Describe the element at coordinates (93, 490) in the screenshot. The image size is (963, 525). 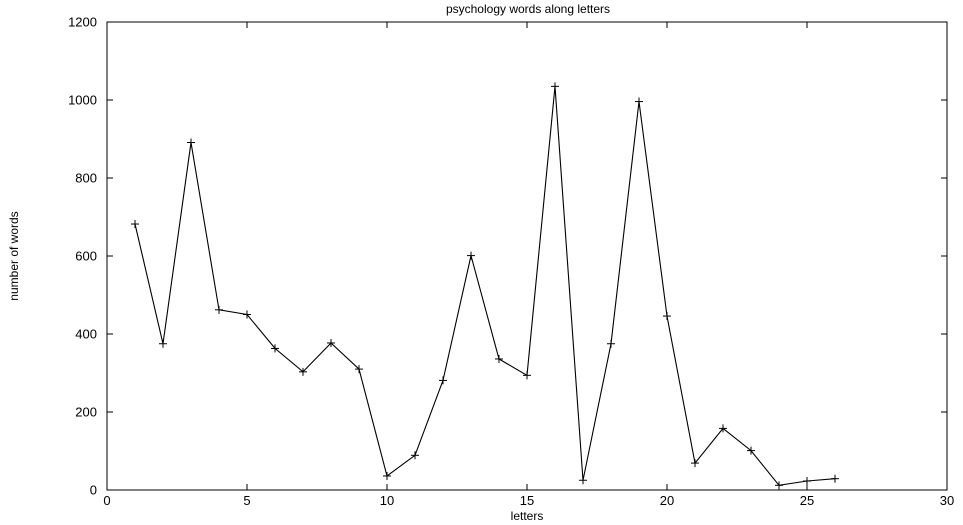
I see `y-tick-label: 0` at that location.